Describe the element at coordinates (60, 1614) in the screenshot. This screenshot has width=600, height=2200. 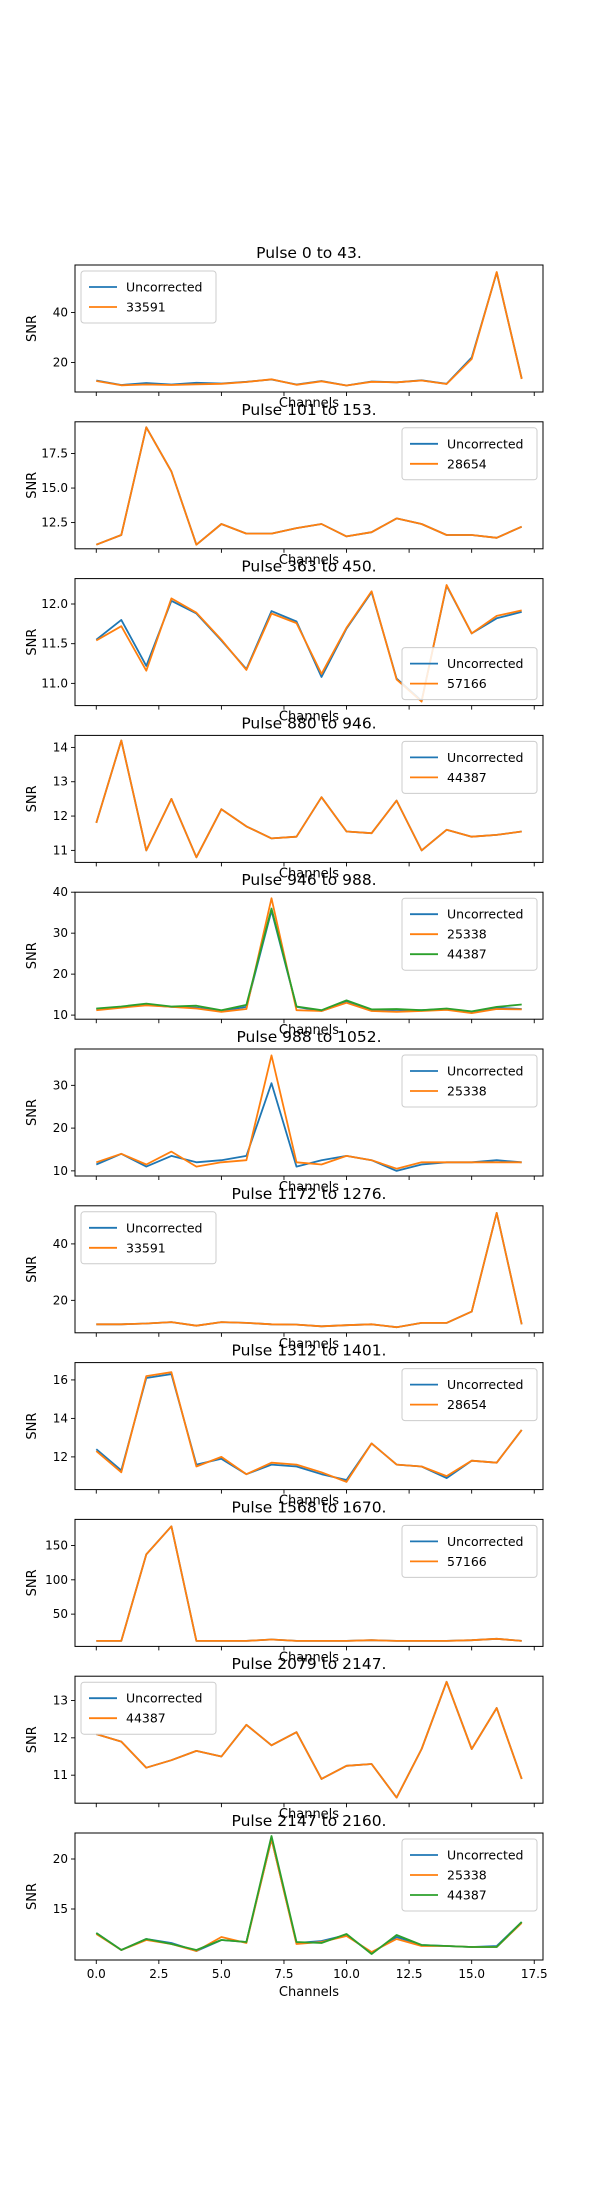
I see `y-tick-label: 50` at that location.